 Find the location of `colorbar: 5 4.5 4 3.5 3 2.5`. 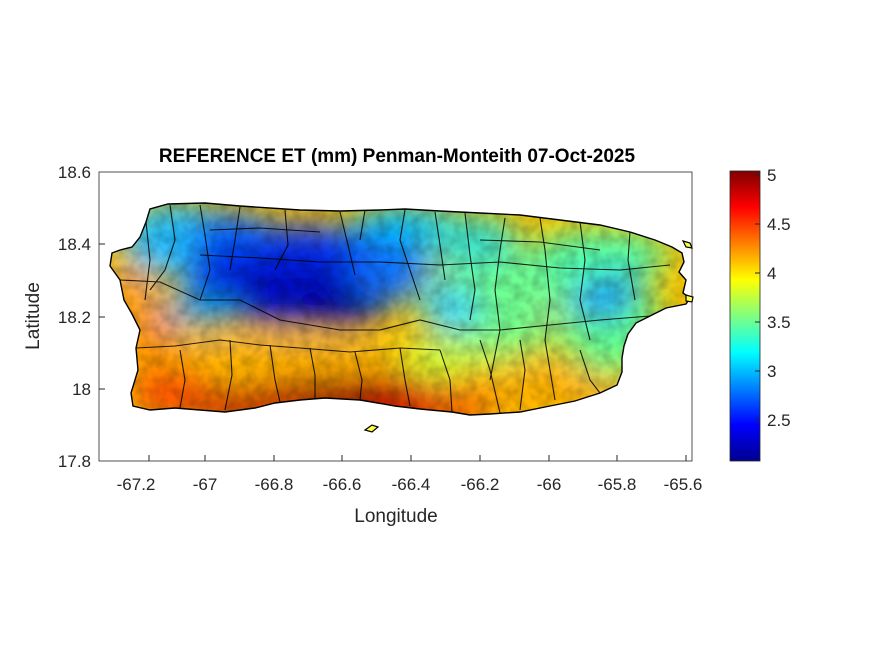

colorbar: 5 4.5 4 3.5 3 2.5 is located at coordinates (760, 314).